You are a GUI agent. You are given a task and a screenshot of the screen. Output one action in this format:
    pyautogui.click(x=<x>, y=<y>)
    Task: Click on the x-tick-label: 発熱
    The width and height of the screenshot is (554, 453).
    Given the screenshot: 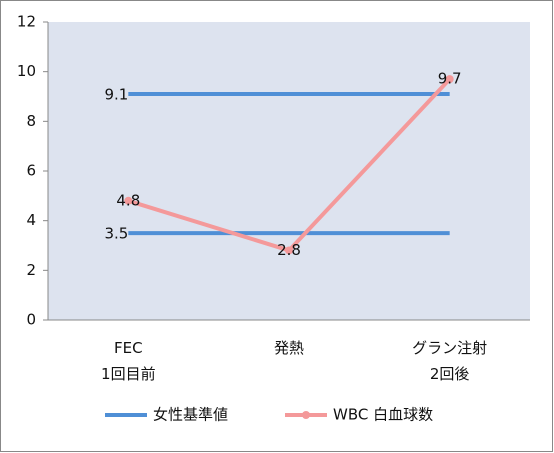 What is the action you would take?
    pyautogui.click(x=289, y=348)
    